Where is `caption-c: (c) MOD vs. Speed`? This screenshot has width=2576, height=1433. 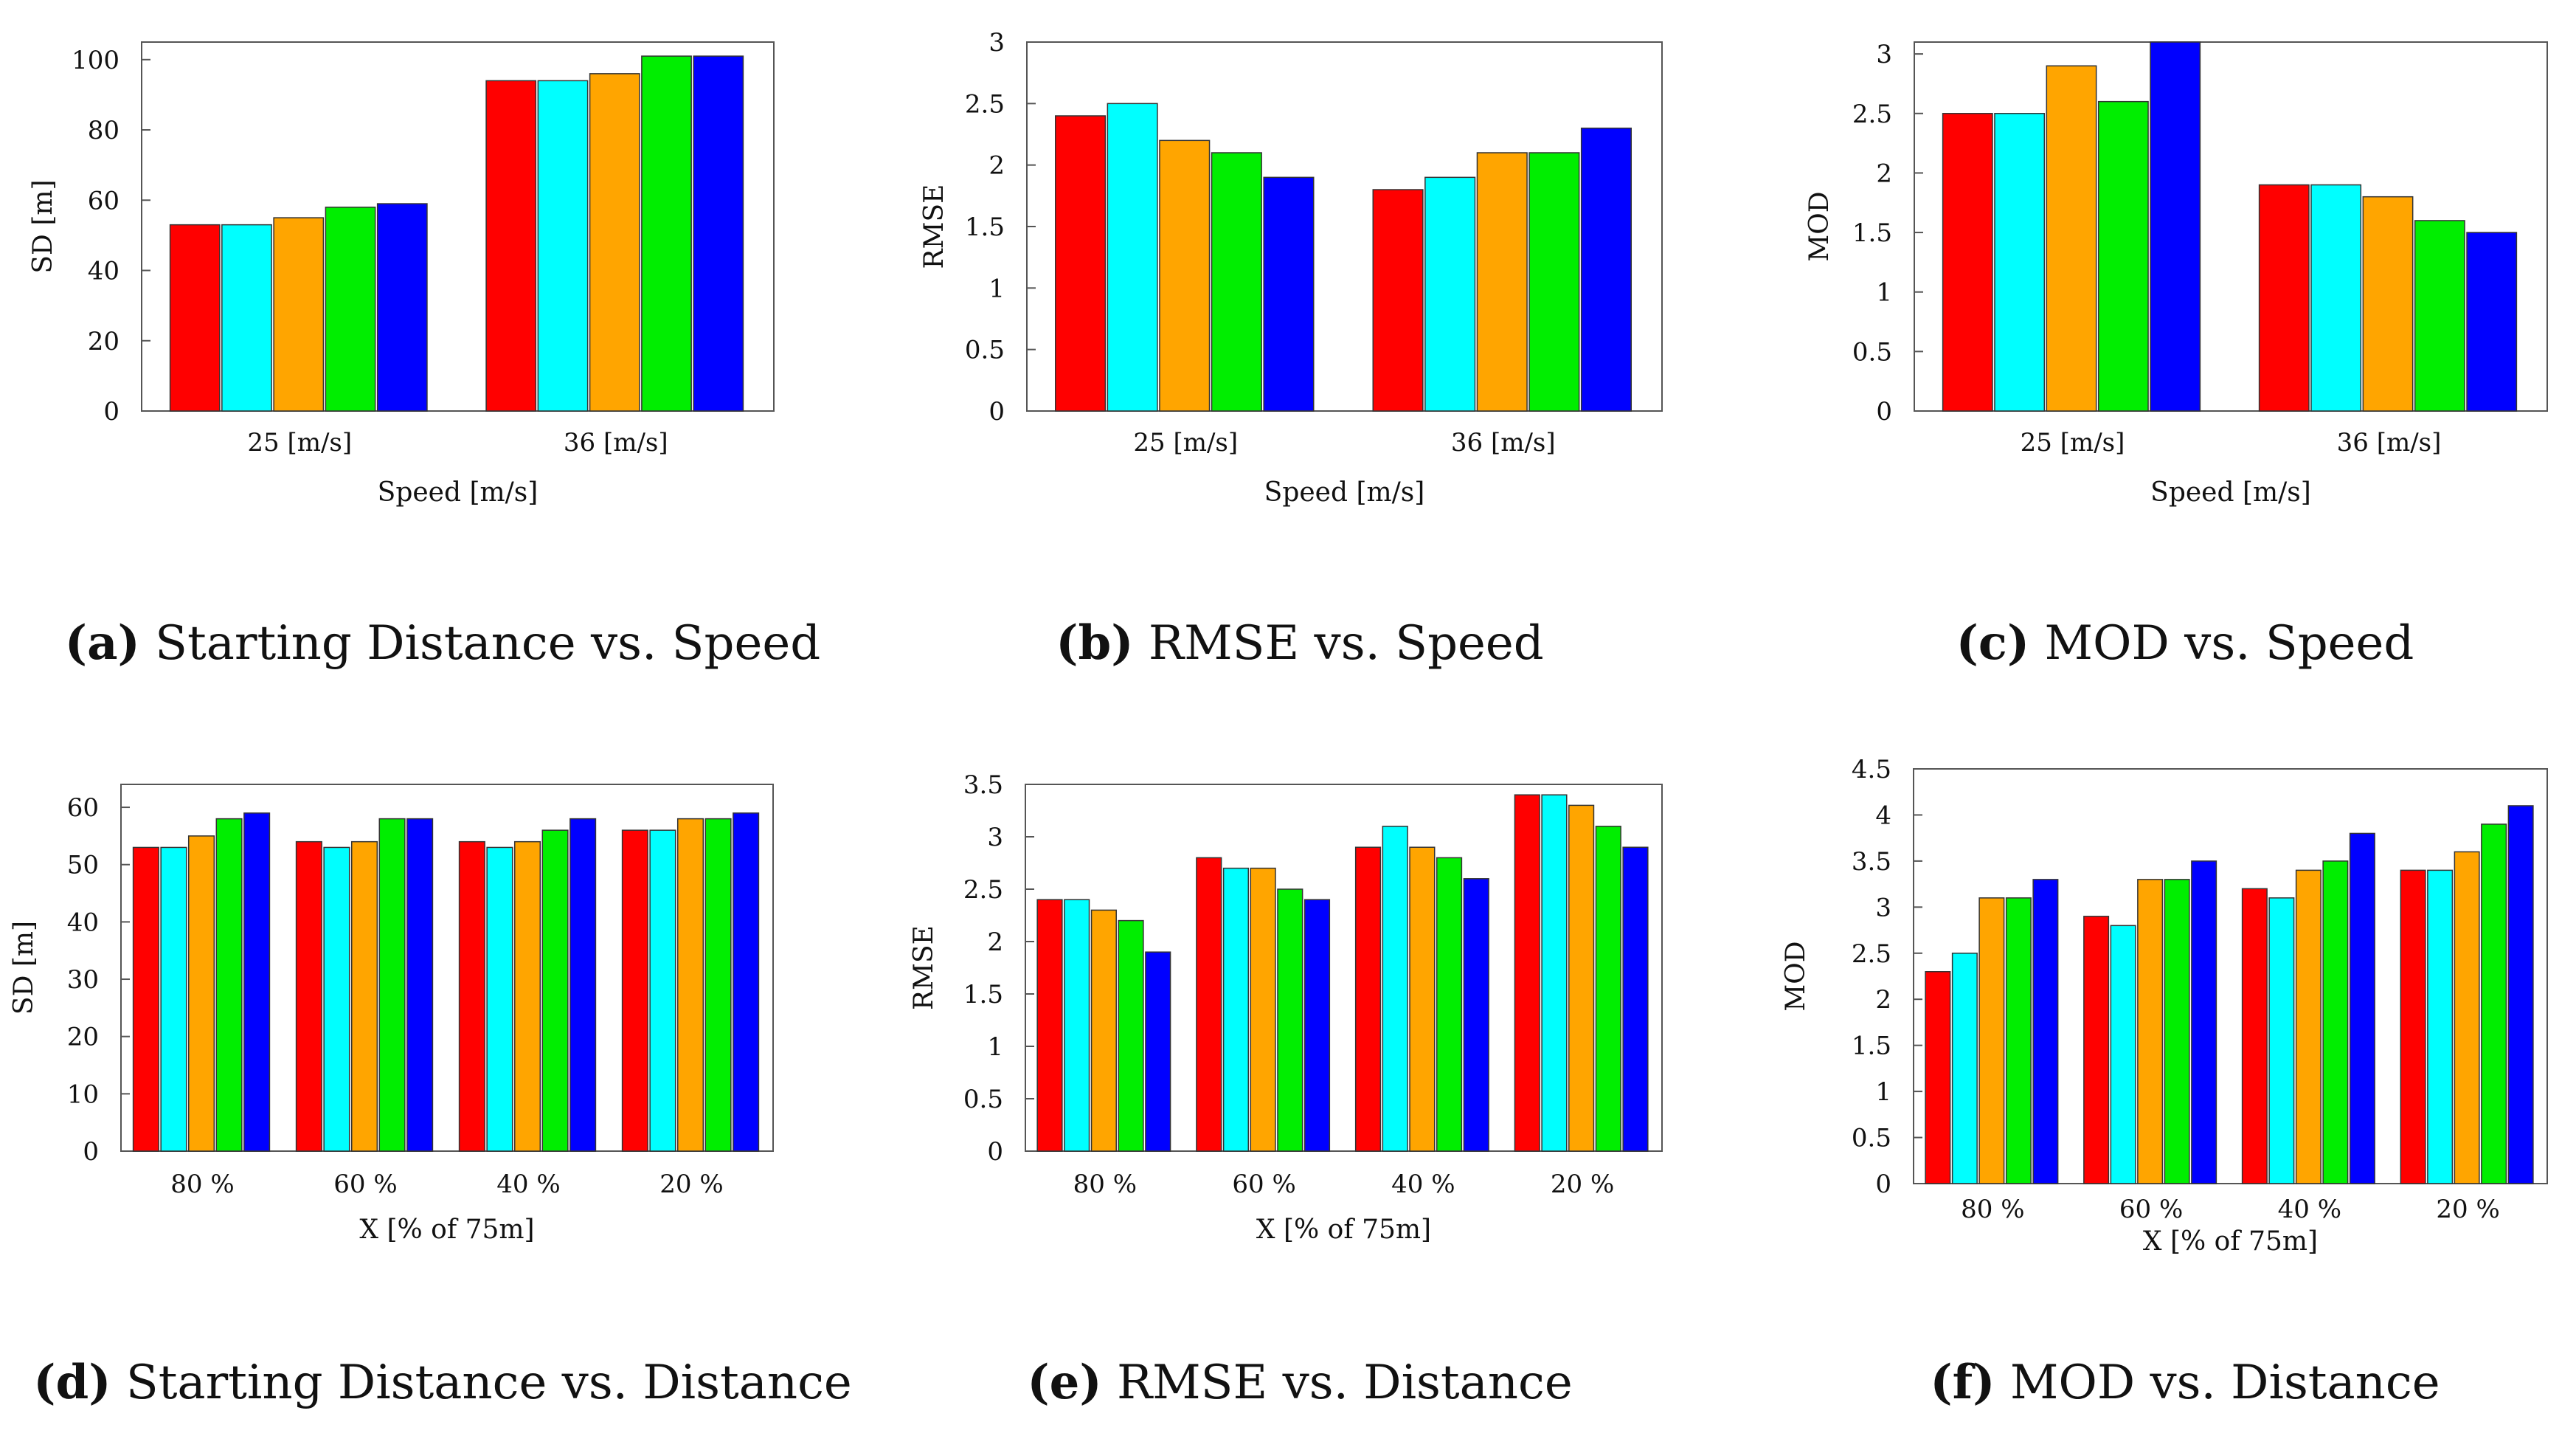 caption-c: (c) MOD vs. Speed is located at coordinates (2185, 643).